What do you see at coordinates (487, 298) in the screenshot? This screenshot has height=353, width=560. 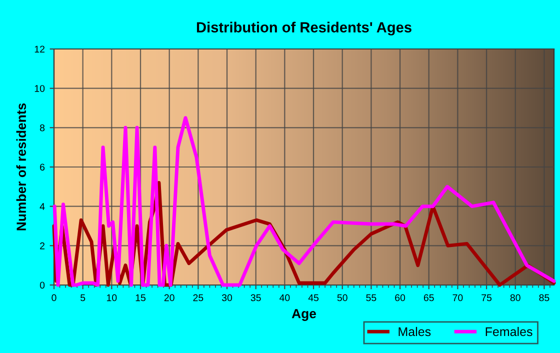 I see `x-tick-label: 75` at bounding box center [487, 298].